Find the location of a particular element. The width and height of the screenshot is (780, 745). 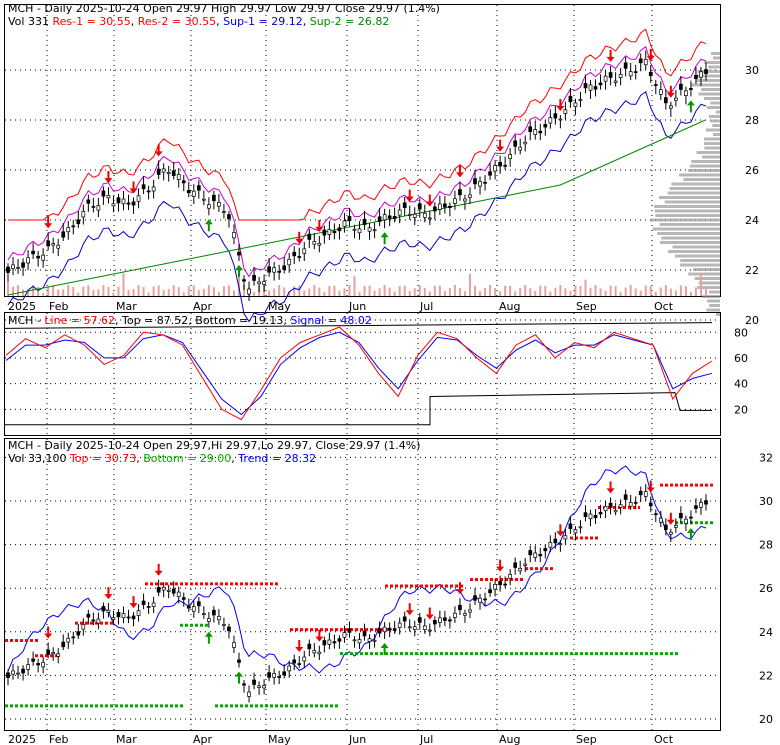

y-tick-label: 60 is located at coordinates (741, 358).